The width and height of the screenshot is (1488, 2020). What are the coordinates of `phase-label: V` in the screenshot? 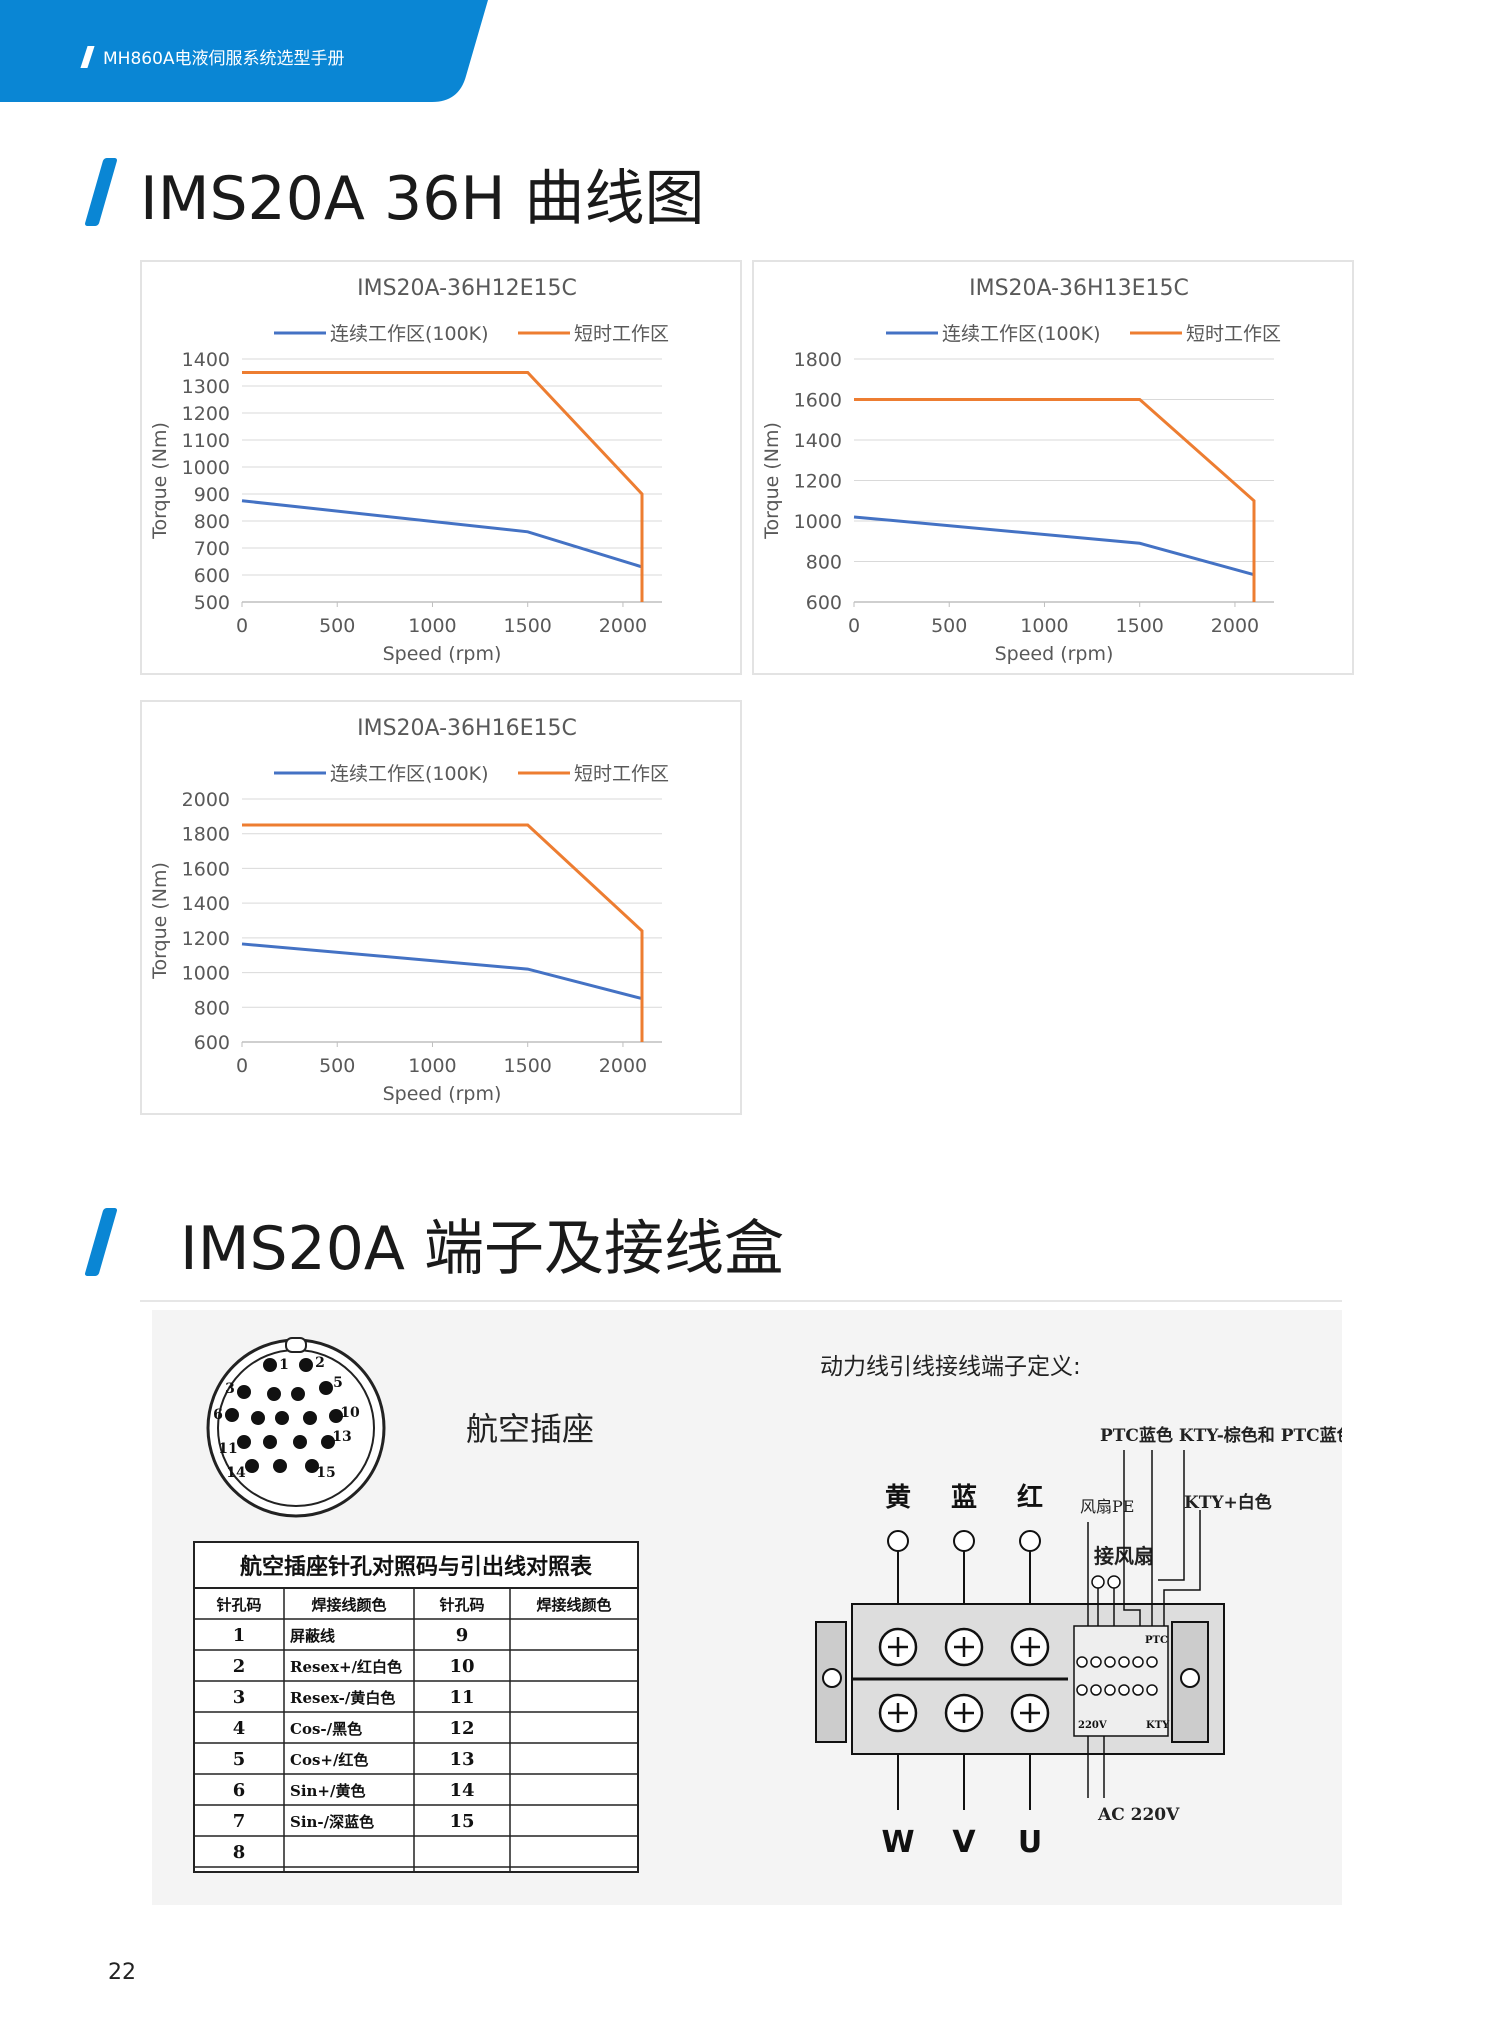 It's located at (964, 1842).